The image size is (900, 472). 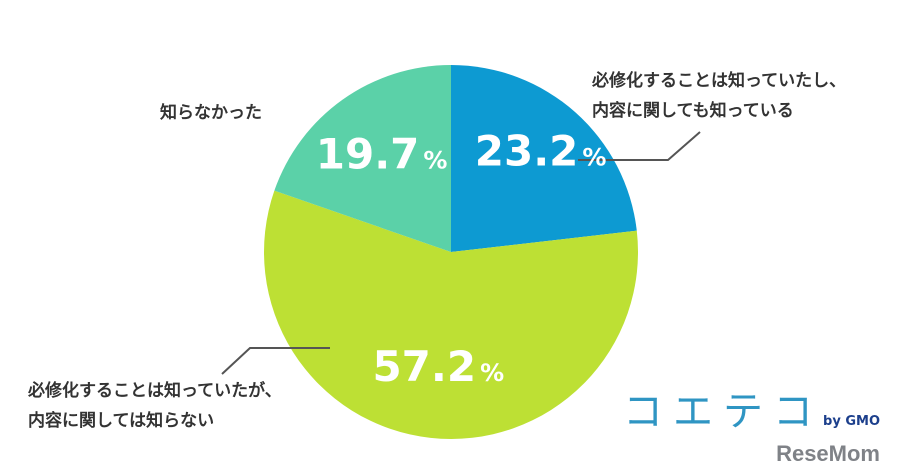 What do you see at coordinates (382, 153) in the screenshot?
I see `value-label-not-known: 19.7%` at bounding box center [382, 153].